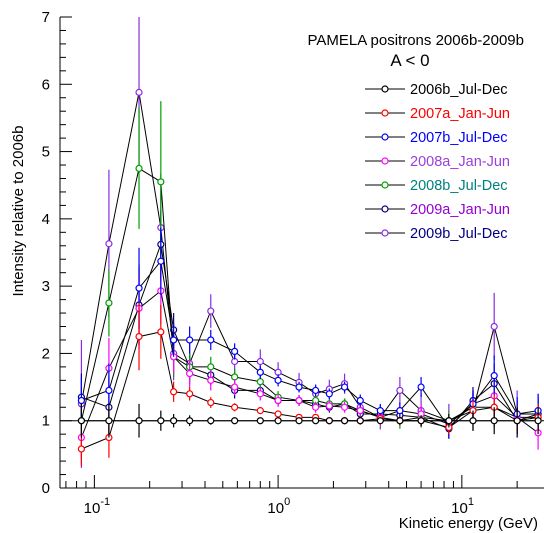  Describe the element at coordinates (459, 90) in the screenshot. I see `legend-label: 2006b_Jul-Dec` at that location.